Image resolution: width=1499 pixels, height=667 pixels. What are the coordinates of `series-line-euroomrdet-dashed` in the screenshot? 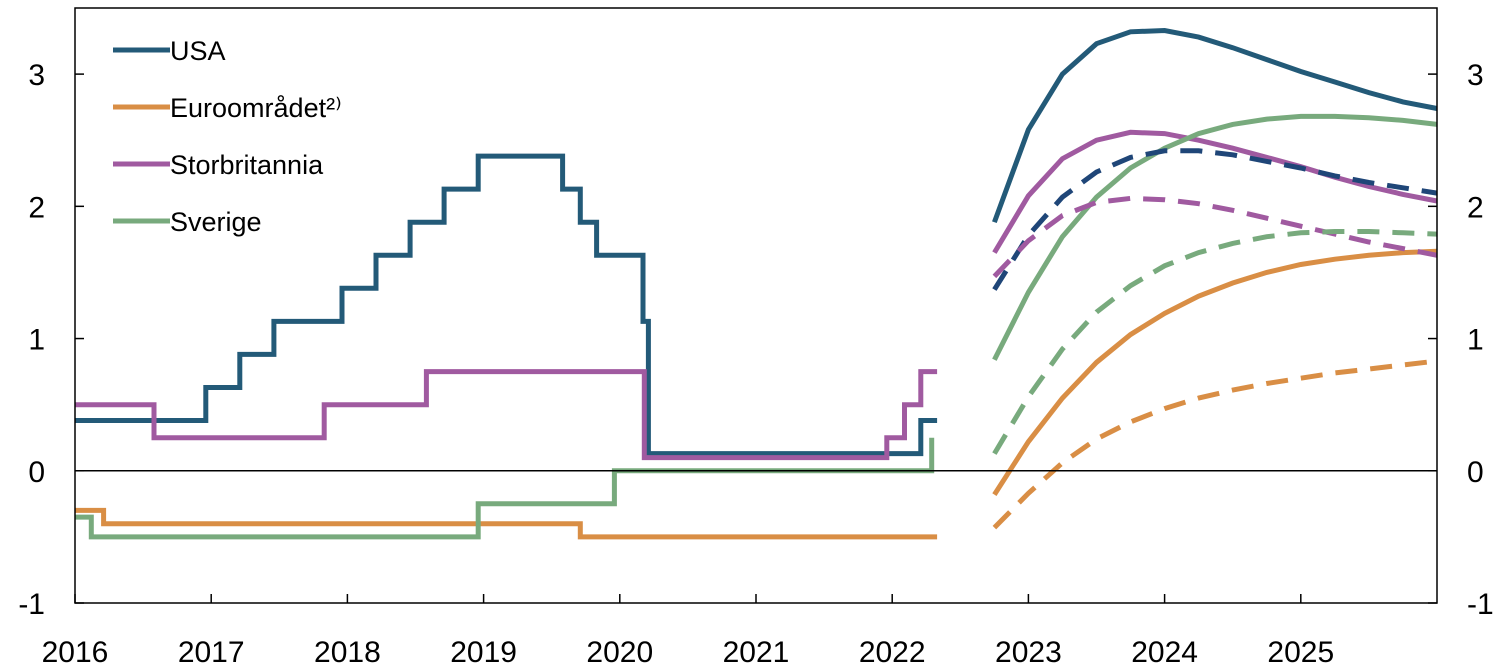 It's located at (1215, 444).